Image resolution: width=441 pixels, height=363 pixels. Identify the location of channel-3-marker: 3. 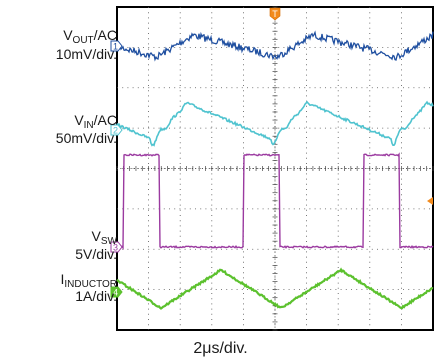
(116, 247).